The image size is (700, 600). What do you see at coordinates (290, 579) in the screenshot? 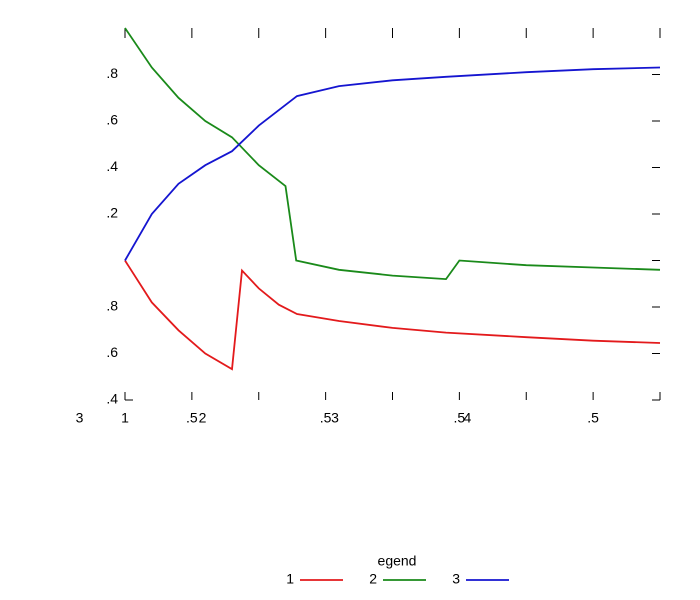
I see `legend-label: 1` at bounding box center [290, 579].